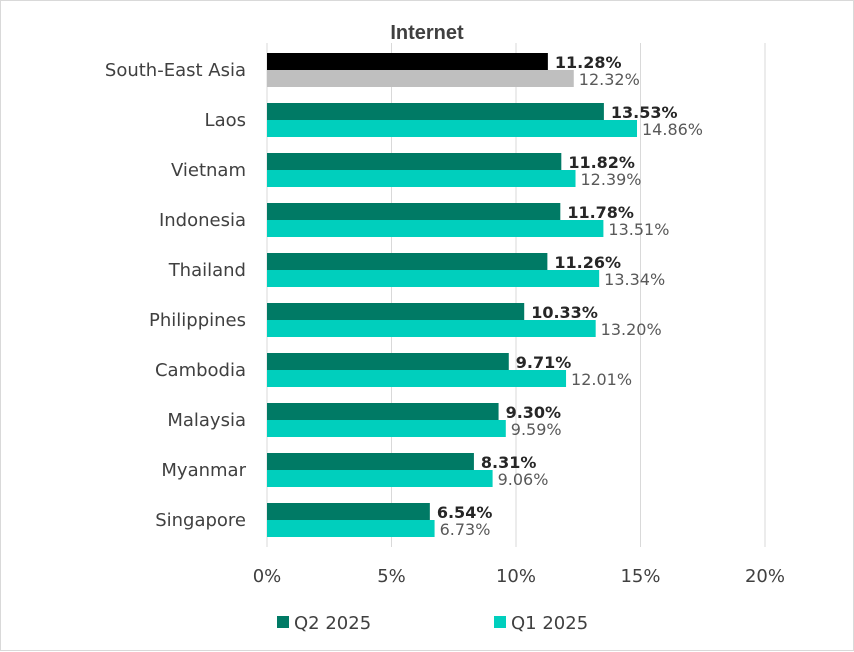  Describe the element at coordinates (672, 129) in the screenshot. I see `data-label-q1-1: 14.86%` at that location.